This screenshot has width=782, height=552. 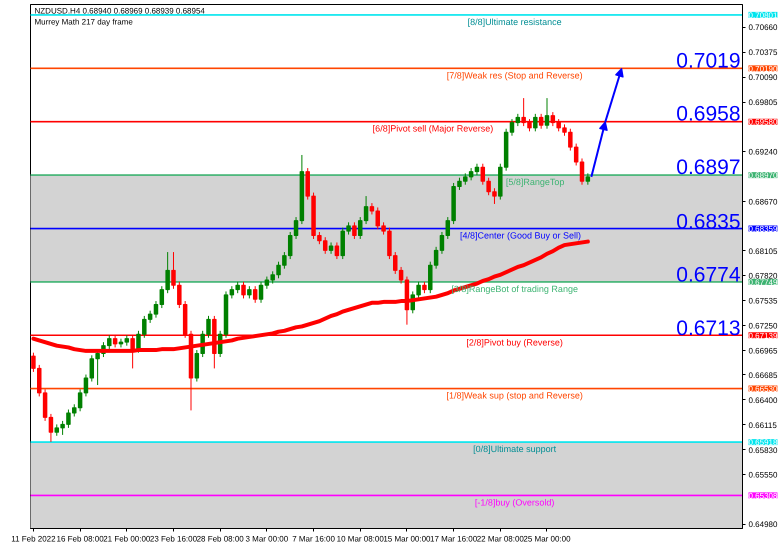 I want to click on y-tick-label: 0.65308, so click(x=763, y=495).